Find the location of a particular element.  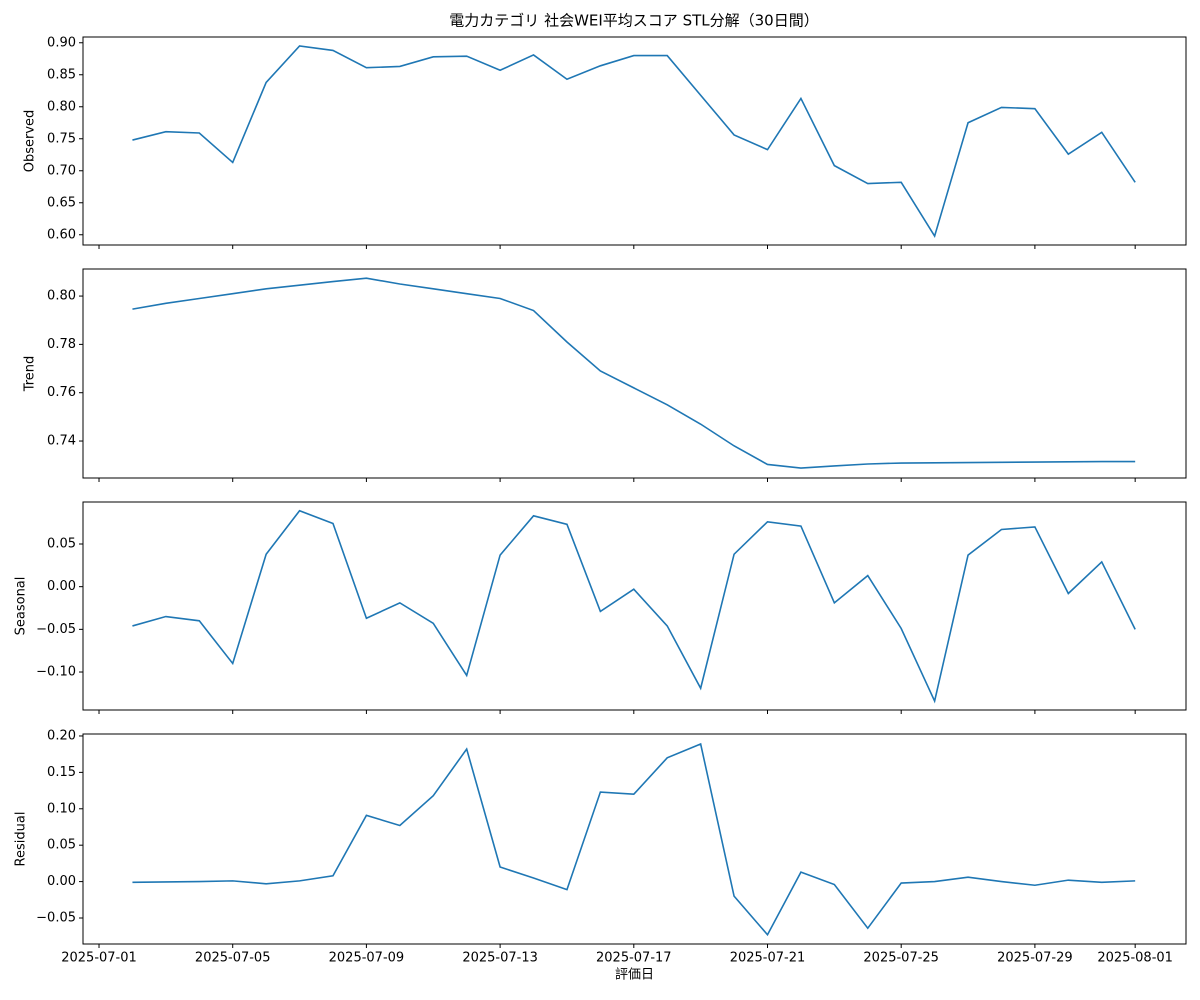

y-tick-label: −0.10 is located at coordinates (56, 672).